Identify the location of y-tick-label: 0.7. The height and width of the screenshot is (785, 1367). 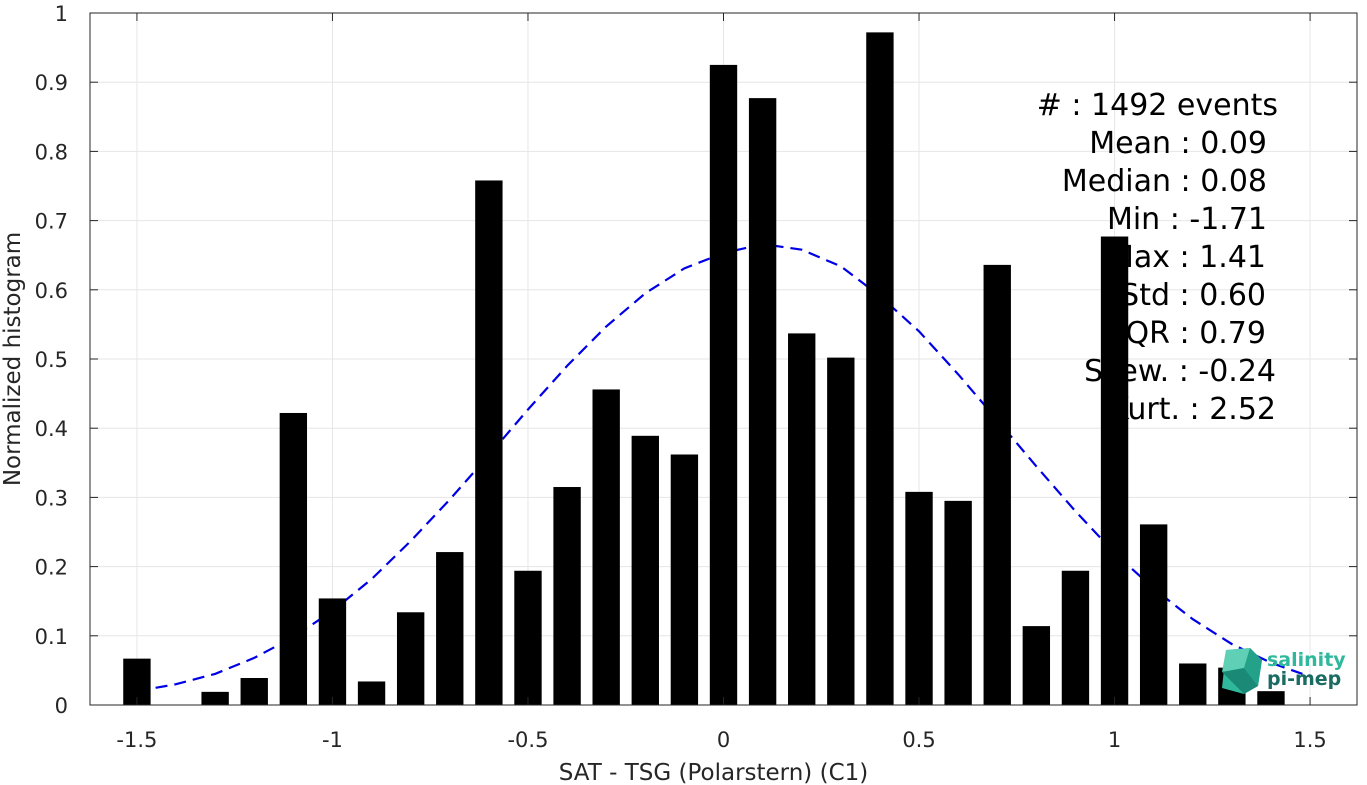
(51, 222).